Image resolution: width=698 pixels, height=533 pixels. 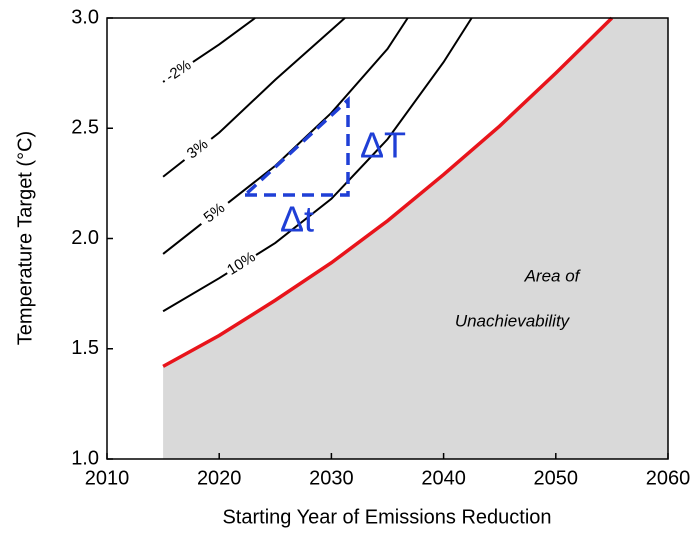 I want to click on x-tick-label: 2030, so click(x=331, y=478).